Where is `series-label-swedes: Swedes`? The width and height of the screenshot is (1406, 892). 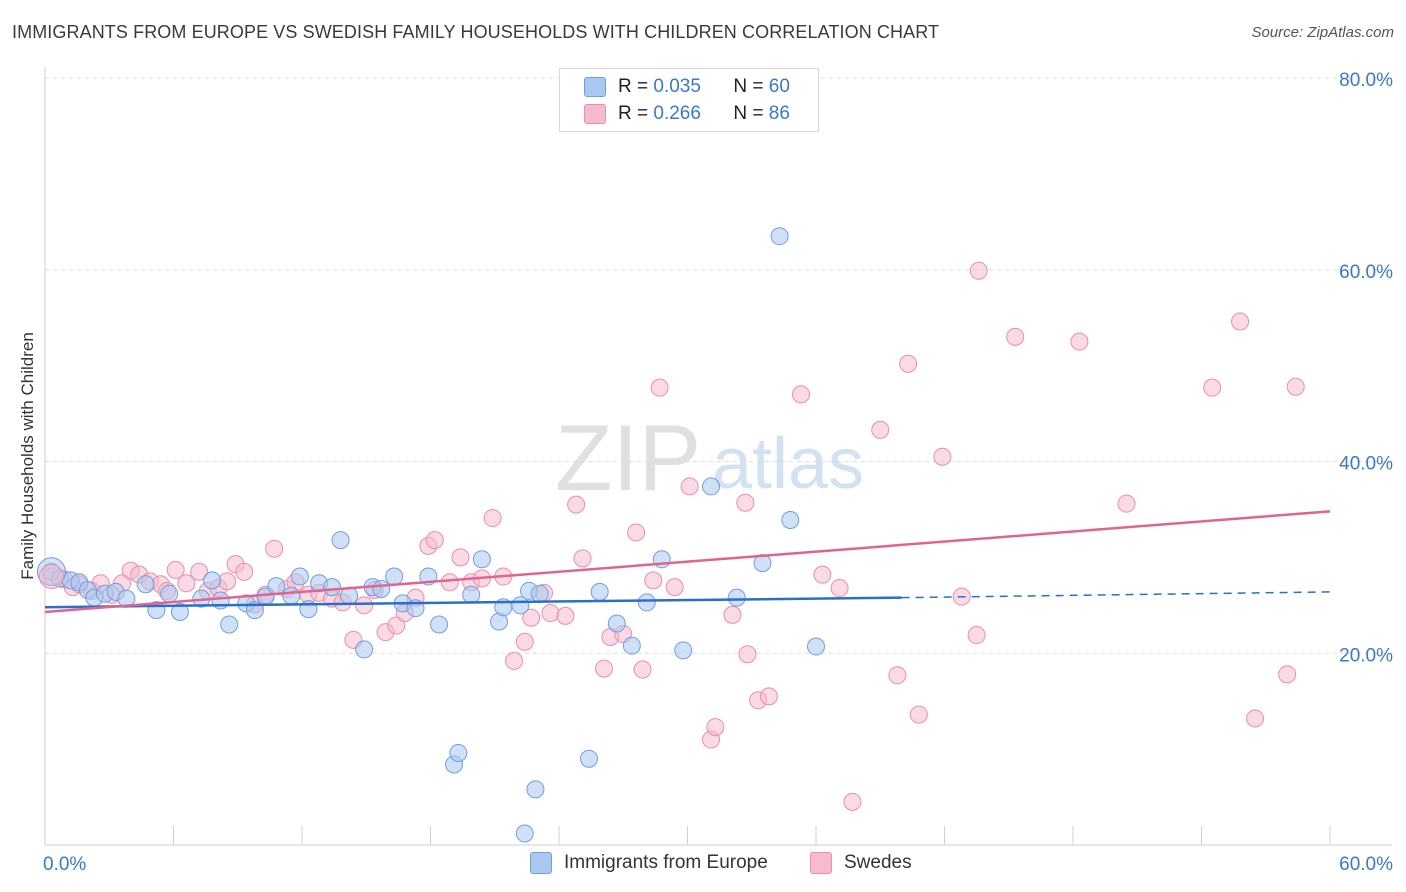 series-label-swedes: Swedes is located at coordinates (878, 862).